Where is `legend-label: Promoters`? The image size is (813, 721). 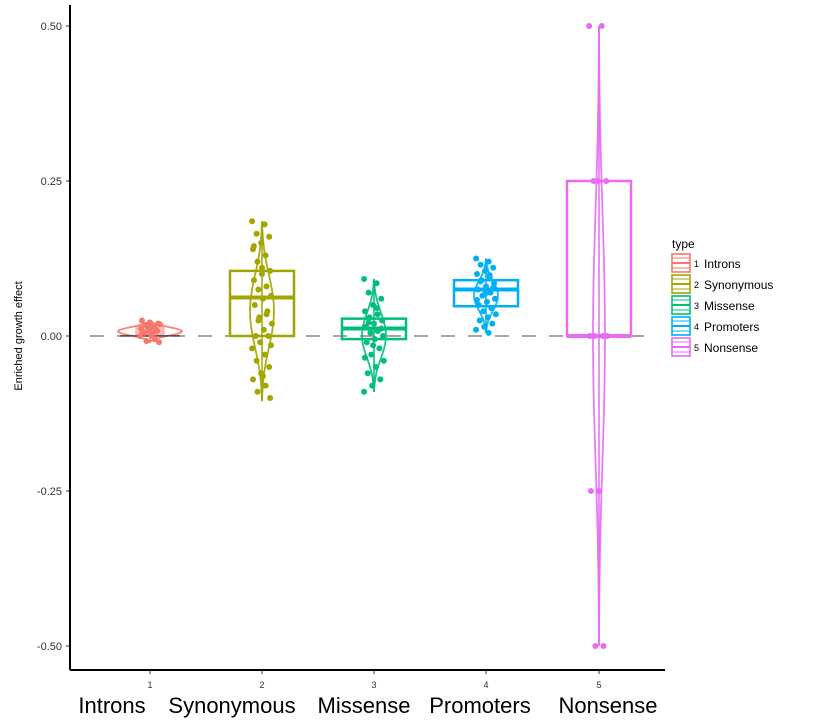
legend-label: Promoters is located at coordinates (731, 327).